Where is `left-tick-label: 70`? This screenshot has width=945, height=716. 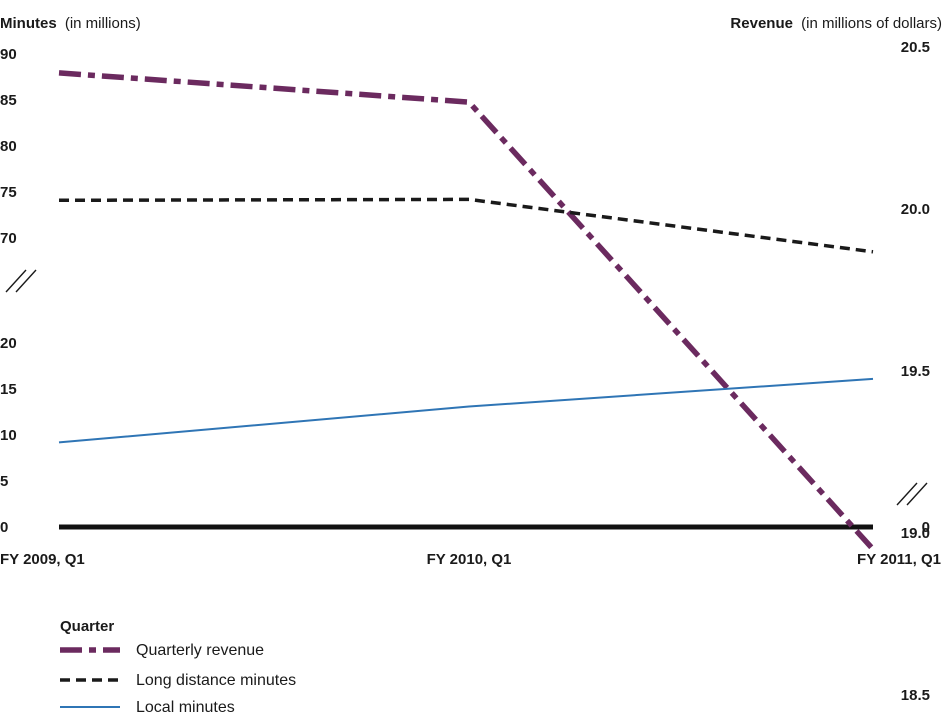
left-tick-label: 70 is located at coordinates (8, 238).